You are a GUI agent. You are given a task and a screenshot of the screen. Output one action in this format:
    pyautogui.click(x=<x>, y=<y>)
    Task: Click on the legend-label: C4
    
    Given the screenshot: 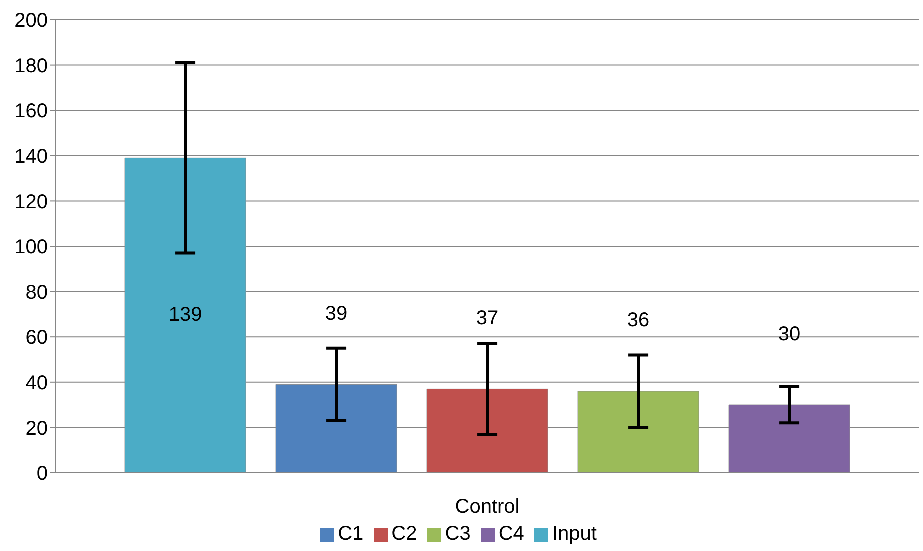 What is the action you would take?
    pyautogui.click(x=511, y=534)
    